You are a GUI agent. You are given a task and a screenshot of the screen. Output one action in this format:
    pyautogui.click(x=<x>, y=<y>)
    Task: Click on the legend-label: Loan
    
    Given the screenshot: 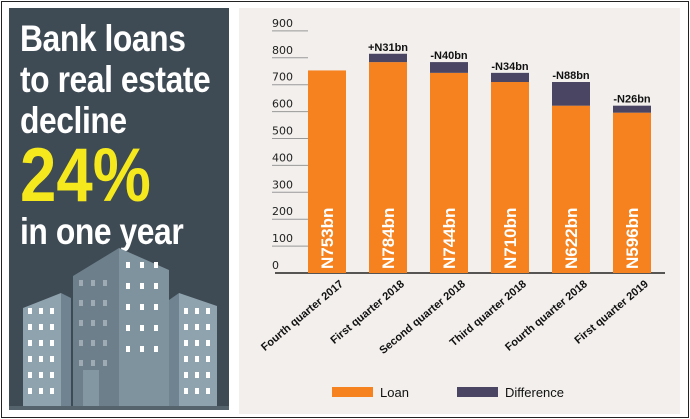 What is the action you would take?
    pyautogui.click(x=394, y=392)
    